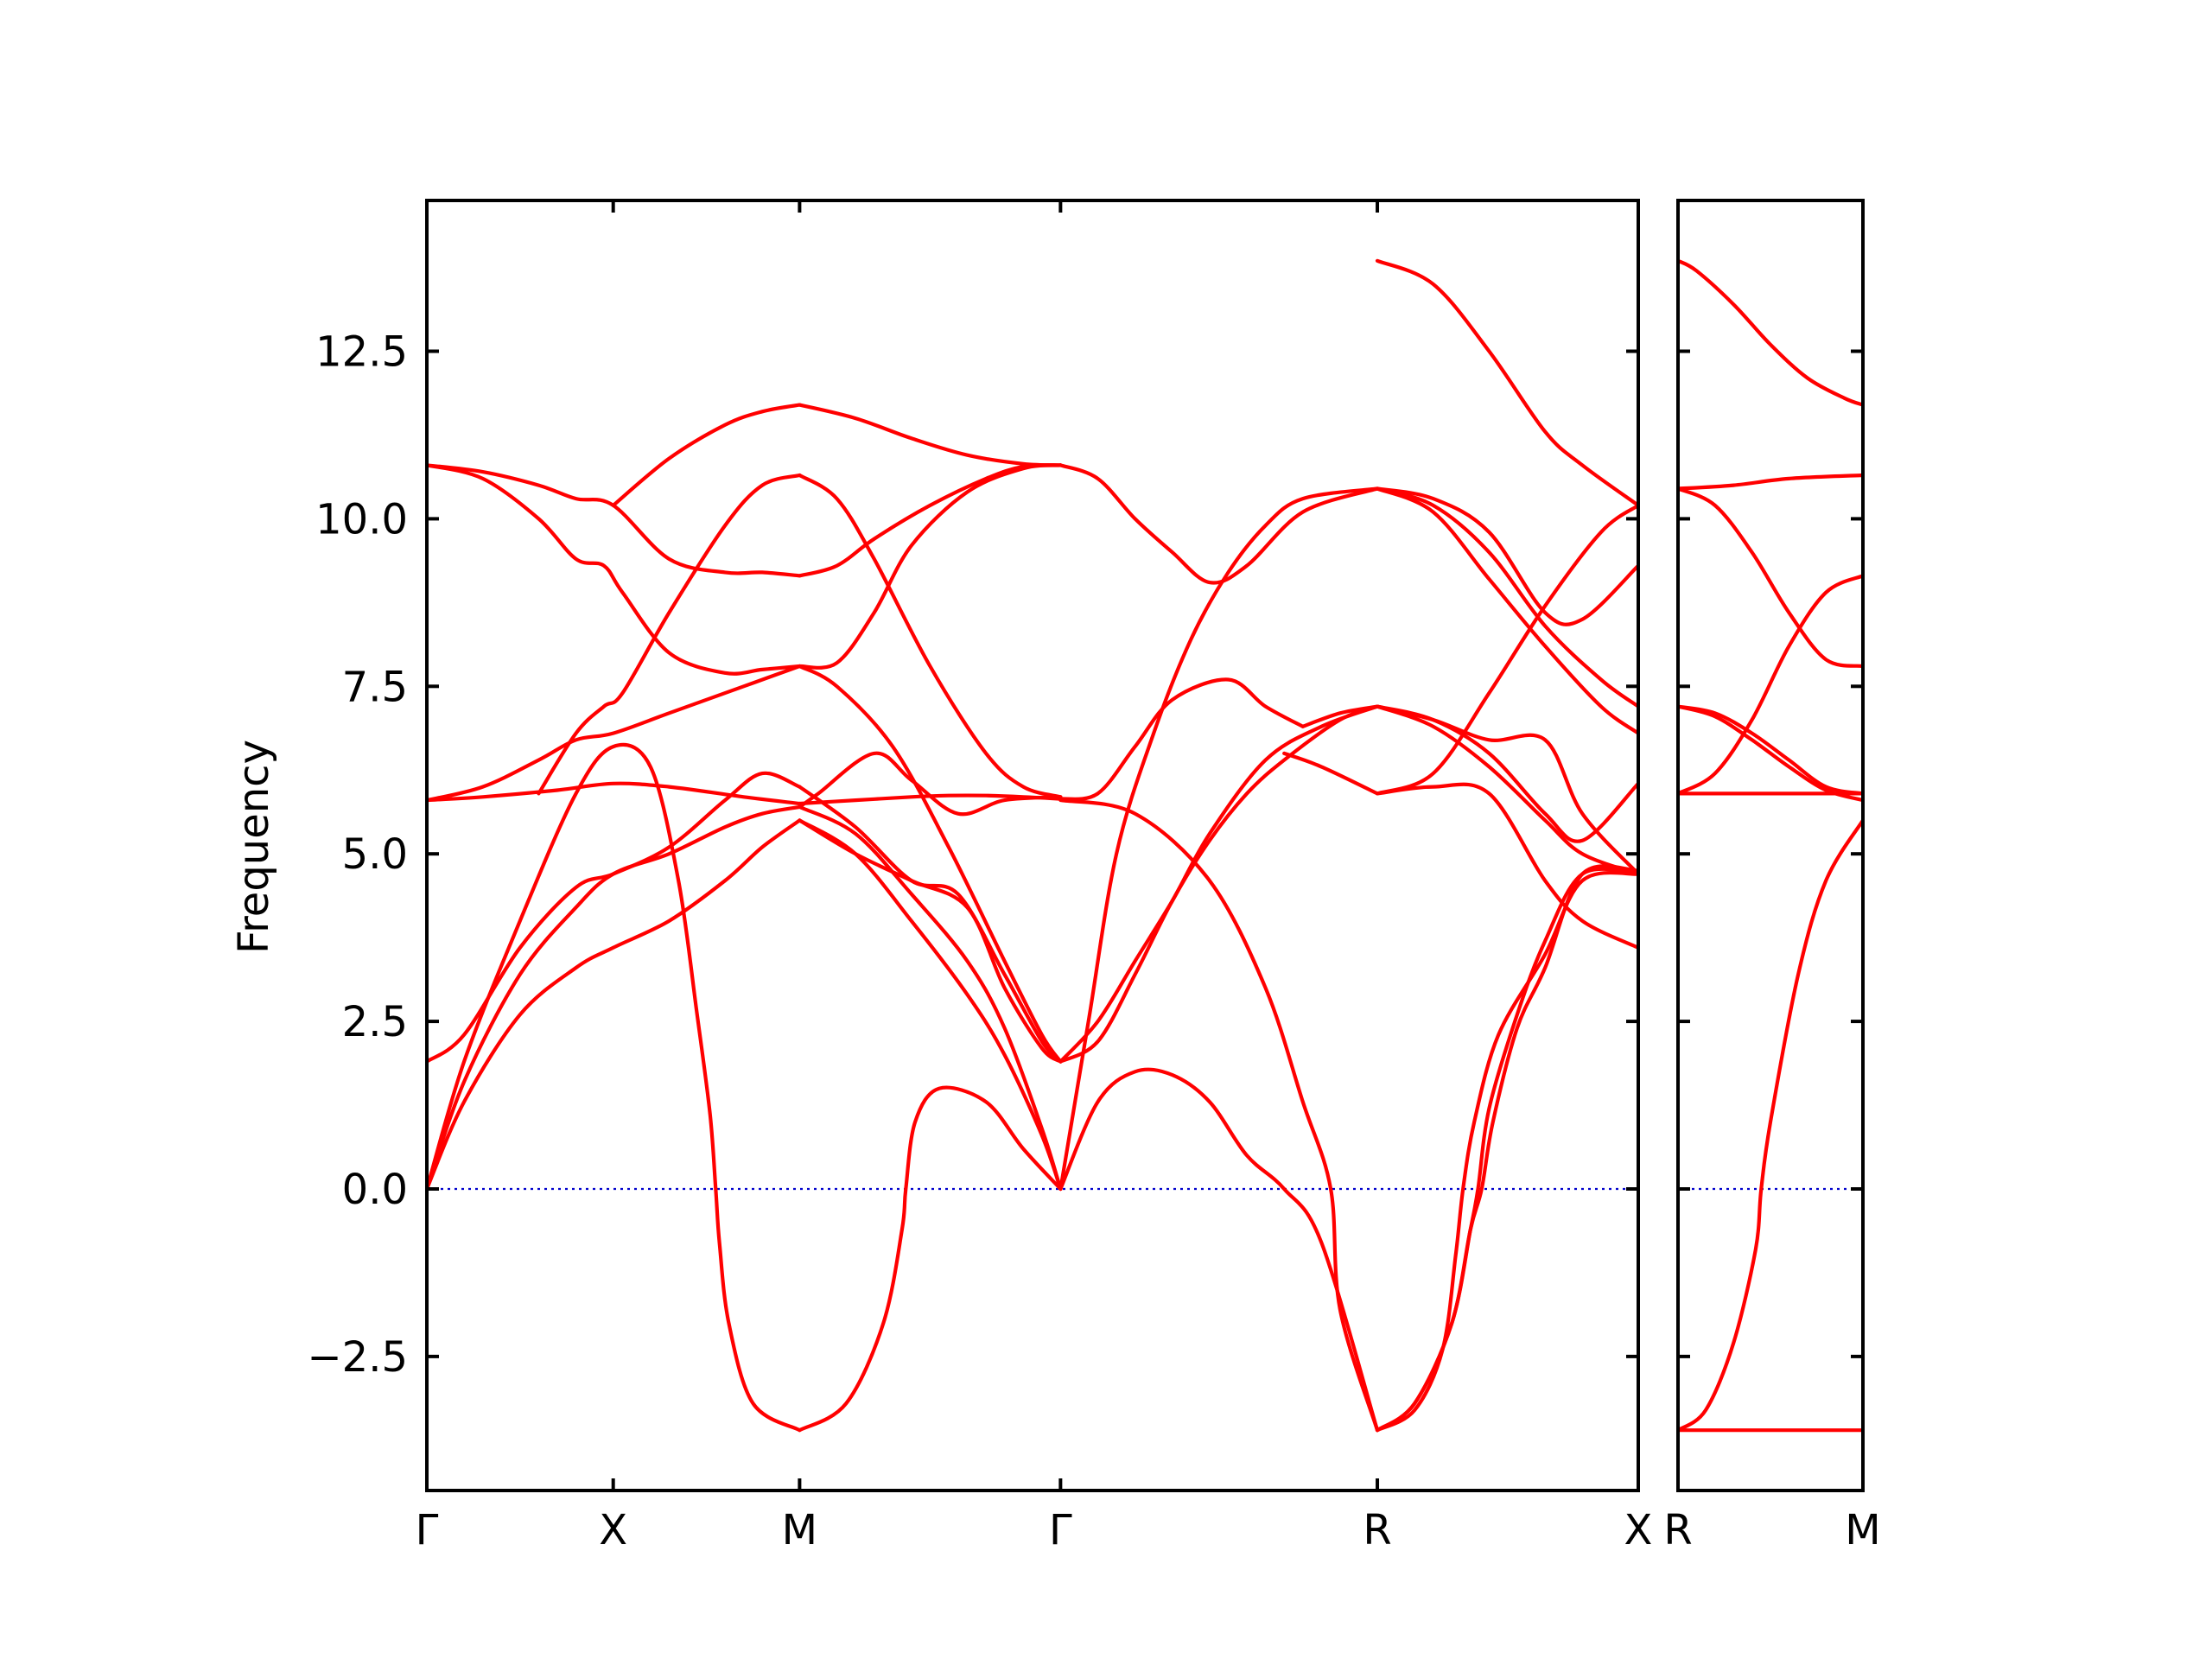 The width and height of the screenshot is (2212, 1659). I want to click on y-tick-label: 5.0, so click(375, 854).